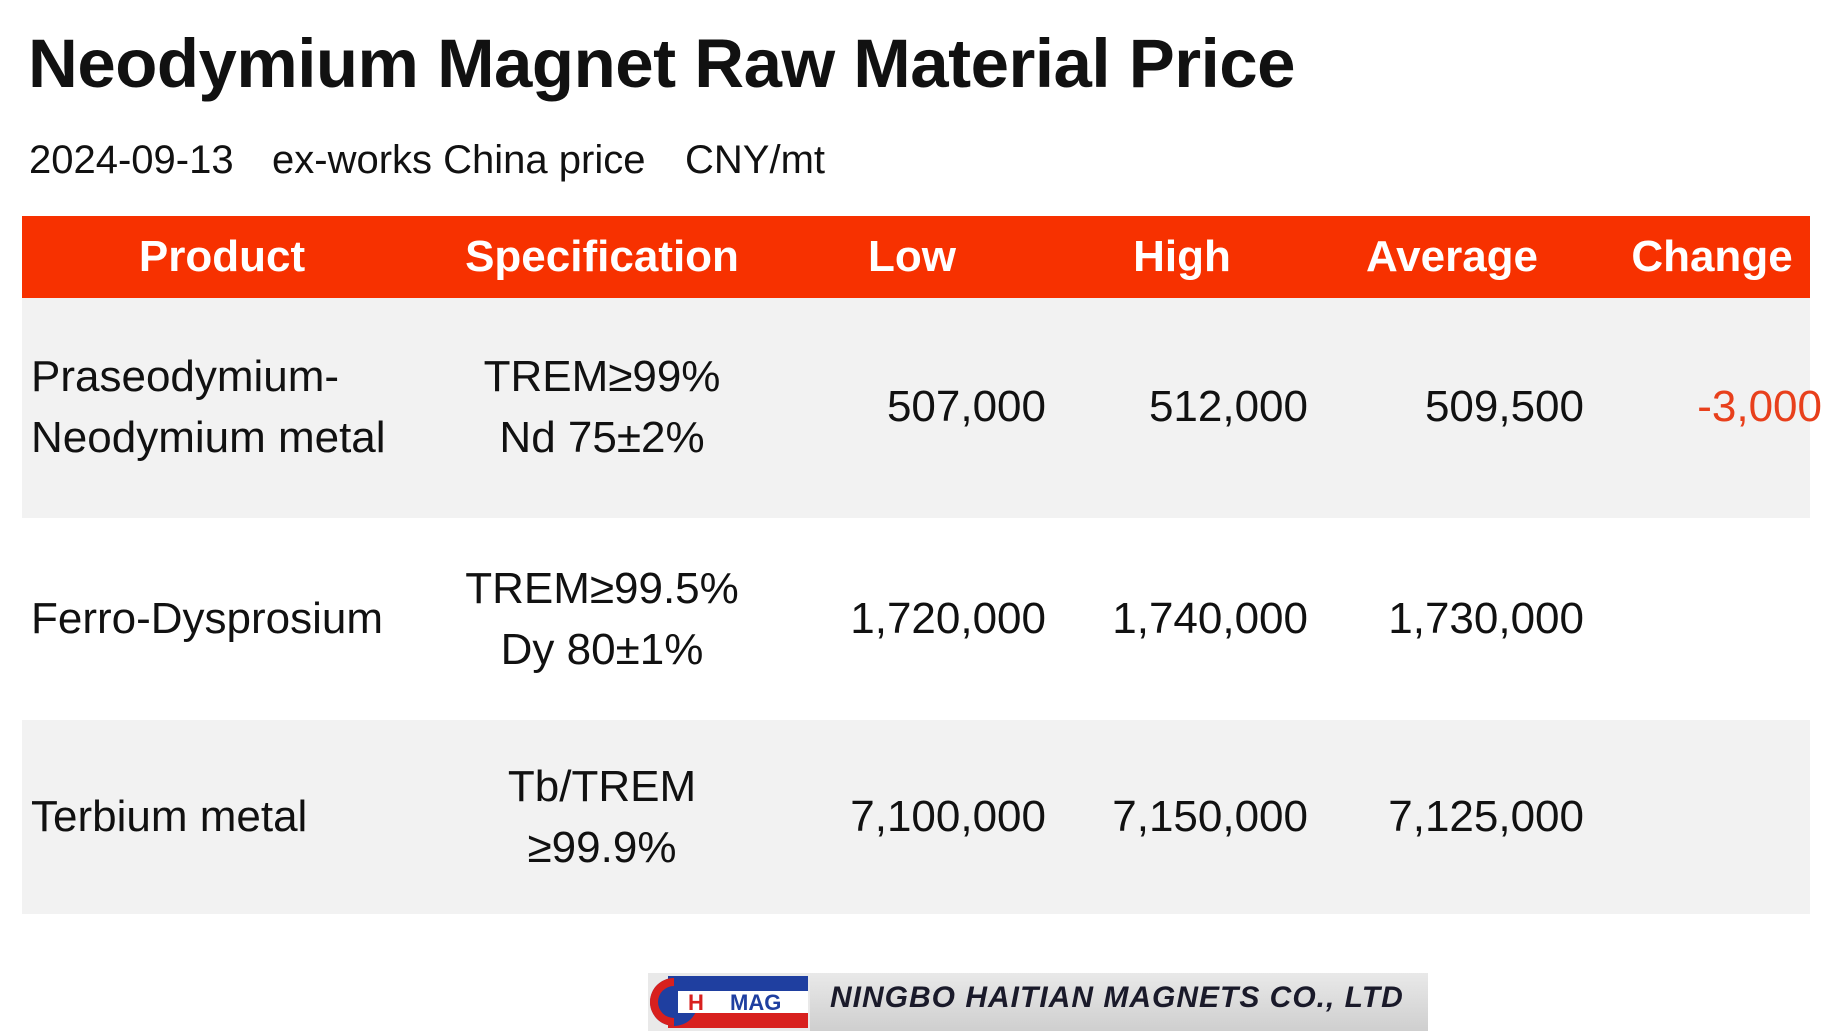 The image size is (1830, 1033). Describe the element at coordinates (948, 618) in the screenshot. I see `low-cell: 1,720,000` at that location.